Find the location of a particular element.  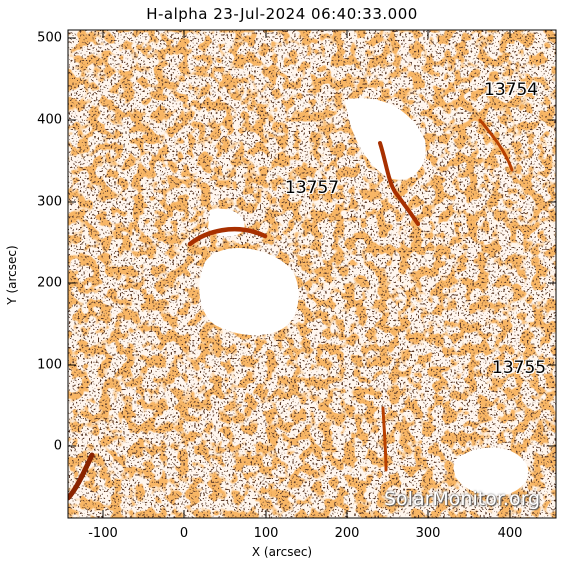

region-label: 13757 is located at coordinates (312, 188).